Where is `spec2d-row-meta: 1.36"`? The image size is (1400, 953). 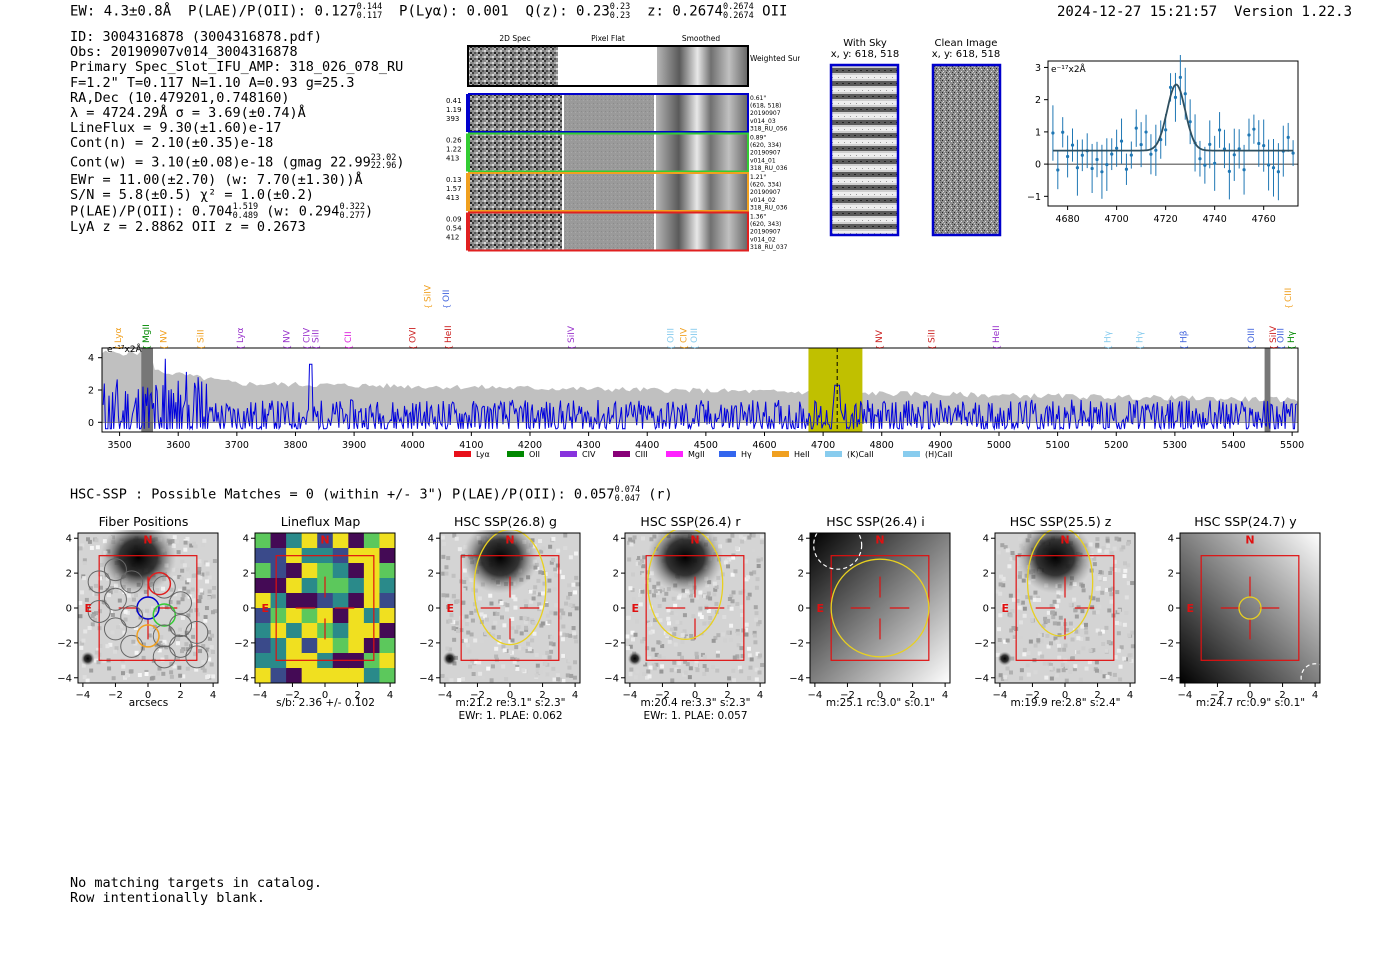 spec2d-row-meta: 1.36" is located at coordinates (758, 217).